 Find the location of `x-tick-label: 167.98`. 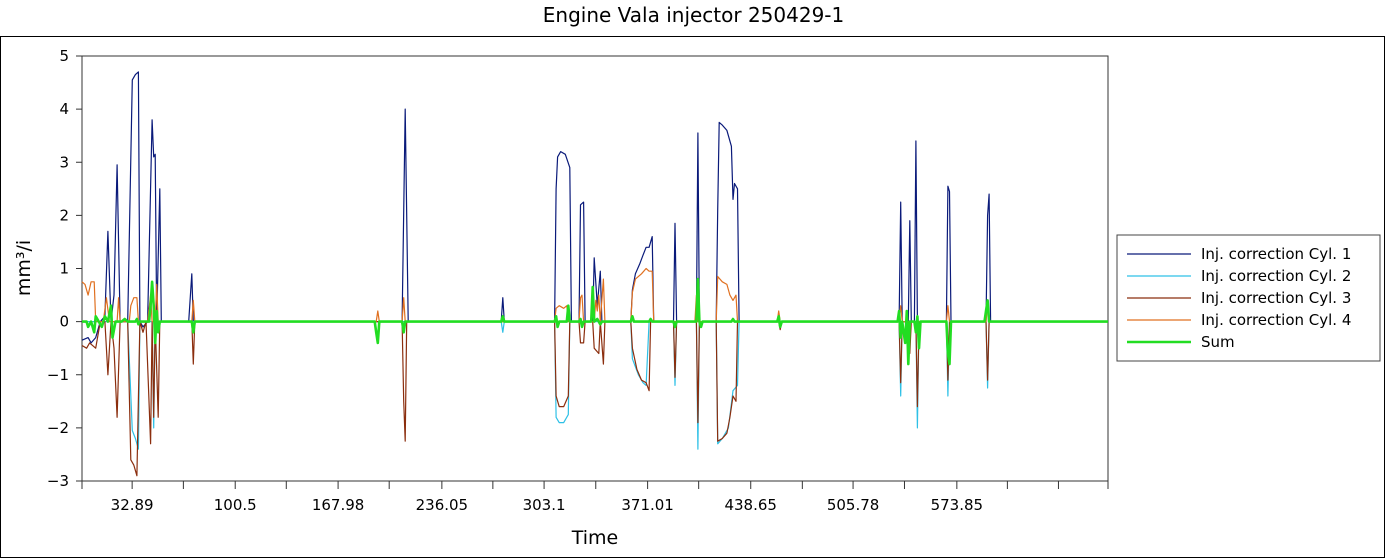

x-tick-label: 167.98 is located at coordinates (338, 505).